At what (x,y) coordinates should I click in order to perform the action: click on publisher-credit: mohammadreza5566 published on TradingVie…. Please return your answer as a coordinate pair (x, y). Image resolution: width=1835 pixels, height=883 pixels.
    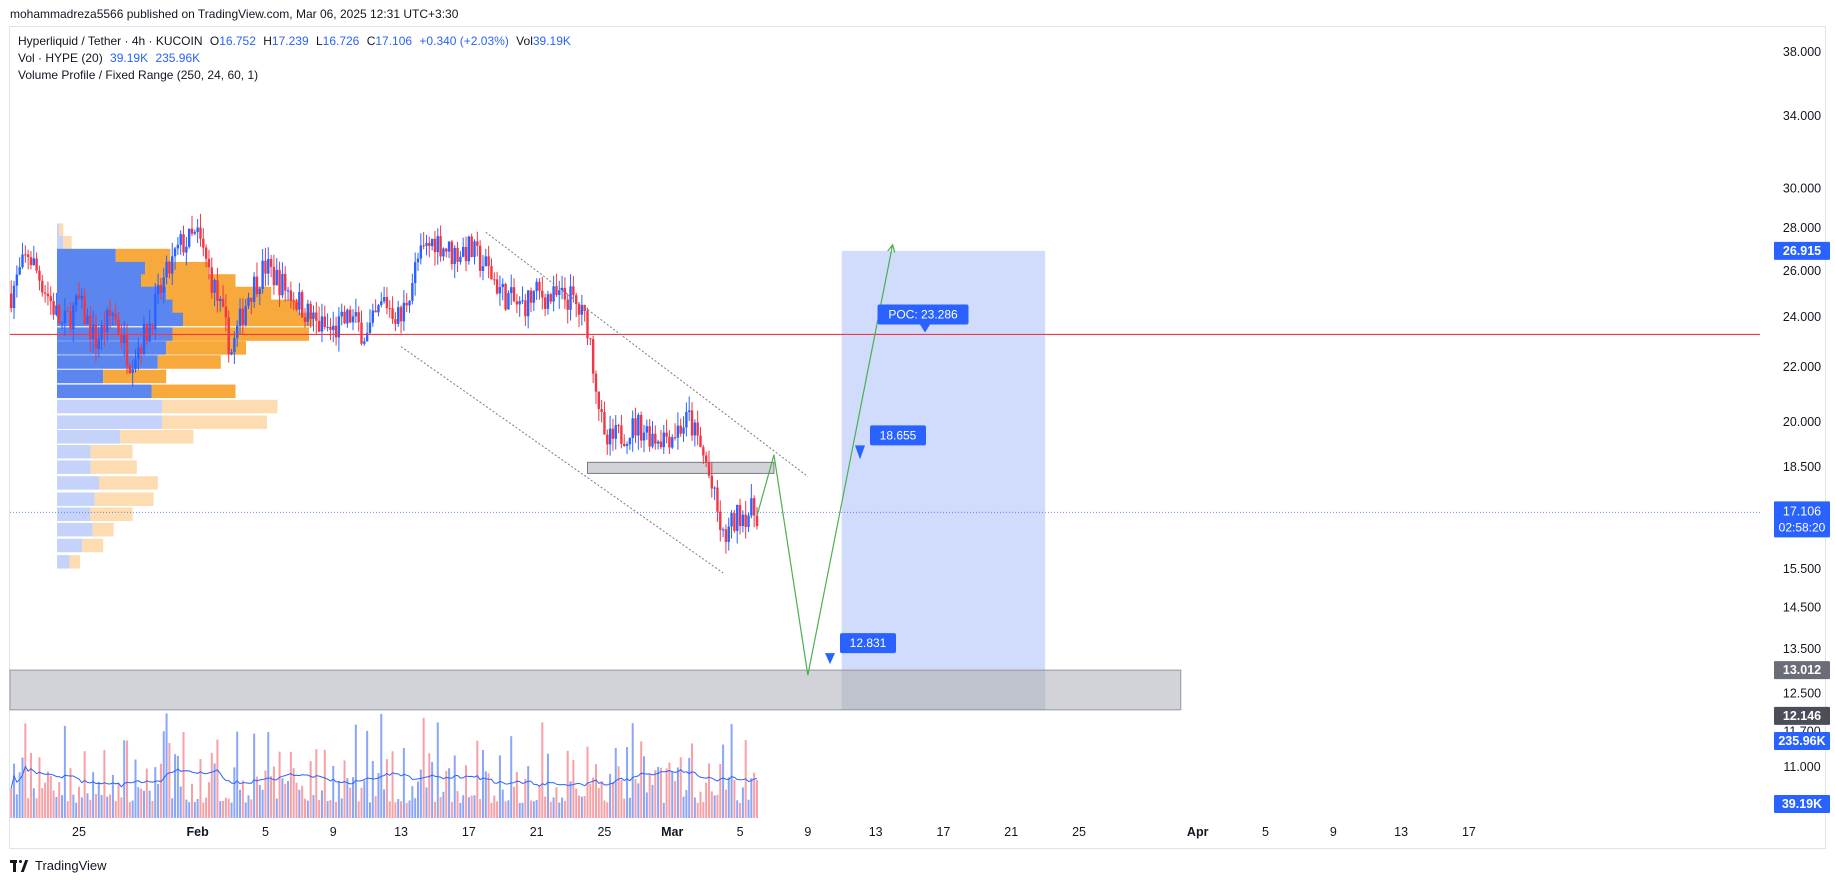
    Looking at the image, I should click on (234, 14).